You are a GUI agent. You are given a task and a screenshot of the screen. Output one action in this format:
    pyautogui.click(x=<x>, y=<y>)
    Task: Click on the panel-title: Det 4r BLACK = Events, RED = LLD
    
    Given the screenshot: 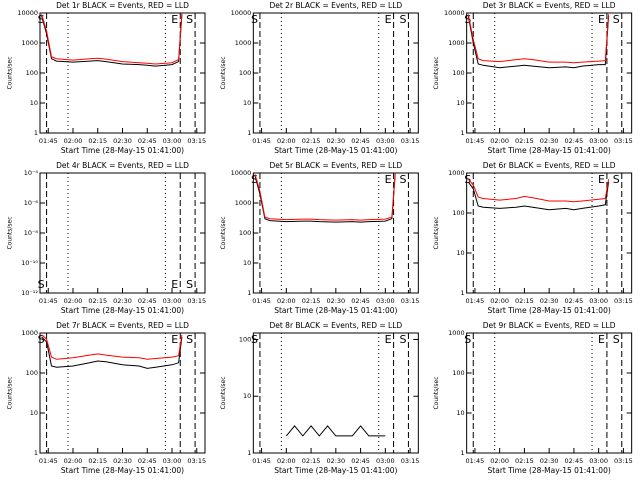 What is the action you would take?
    pyautogui.click(x=122, y=165)
    